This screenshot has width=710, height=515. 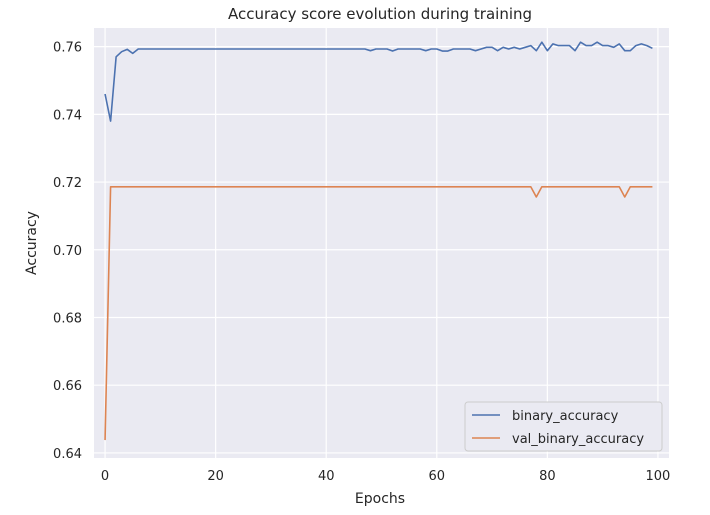 What do you see at coordinates (565, 416) in the screenshot?
I see `legend-label-binary-accuracy: binary_accuracy` at bounding box center [565, 416].